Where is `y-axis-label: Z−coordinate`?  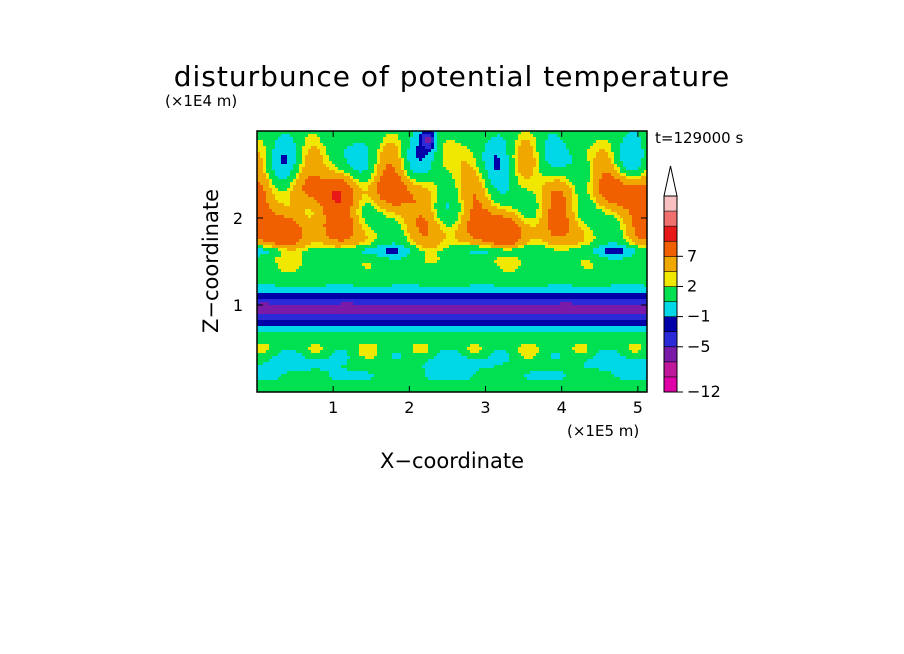 y-axis-label: Z−coordinate is located at coordinates (211, 261).